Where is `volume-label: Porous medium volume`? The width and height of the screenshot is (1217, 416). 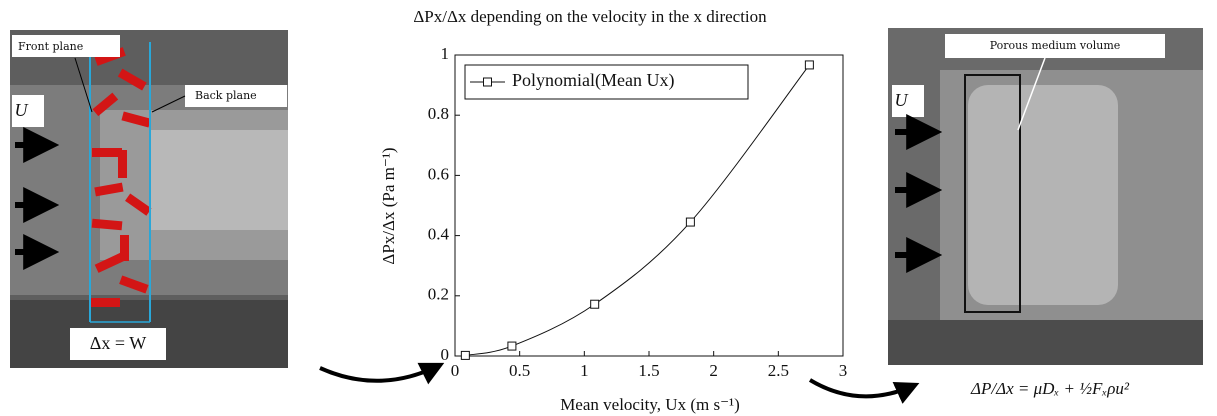 volume-label: Porous medium volume is located at coordinates (1055, 45).